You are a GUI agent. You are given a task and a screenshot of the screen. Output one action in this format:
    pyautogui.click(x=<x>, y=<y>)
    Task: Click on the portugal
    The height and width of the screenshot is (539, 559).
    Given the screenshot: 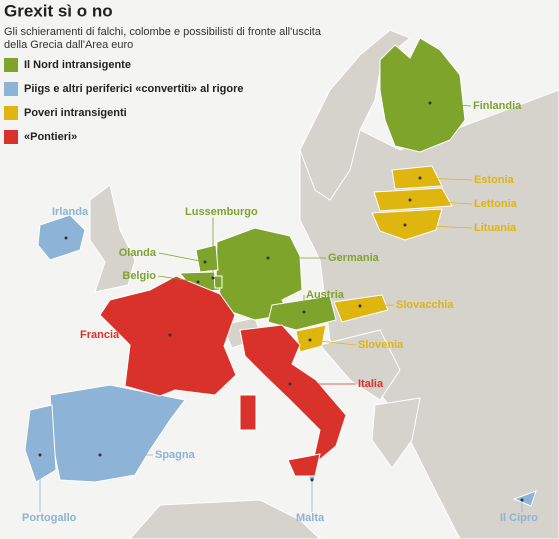 What is the action you would take?
    pyautogui.click(x=40, y=443)
    